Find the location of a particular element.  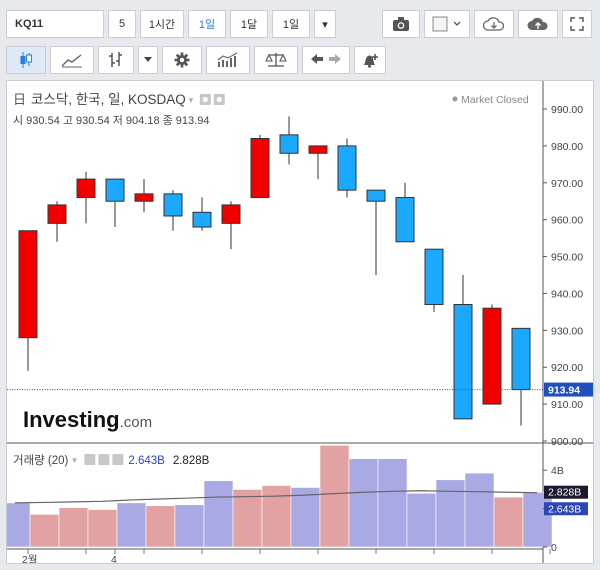

interval-button-1d: 1일 is located at coordinates (207, 24).